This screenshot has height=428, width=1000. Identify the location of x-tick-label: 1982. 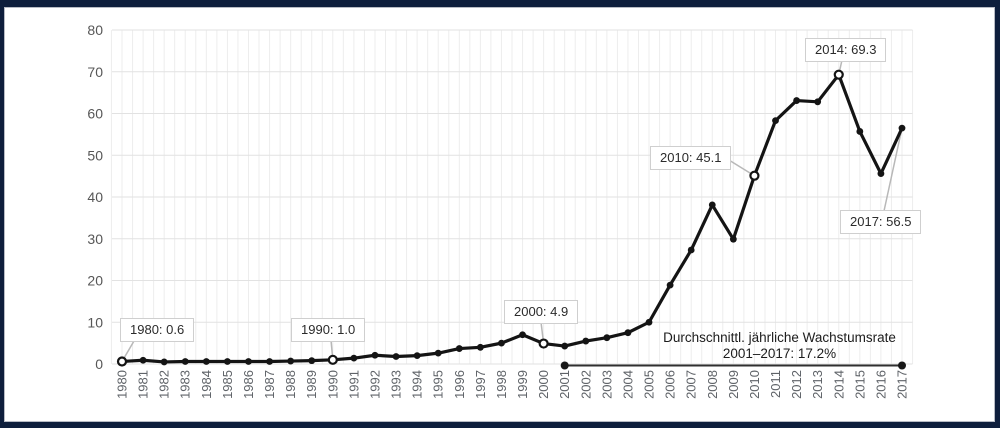
(164, 384).